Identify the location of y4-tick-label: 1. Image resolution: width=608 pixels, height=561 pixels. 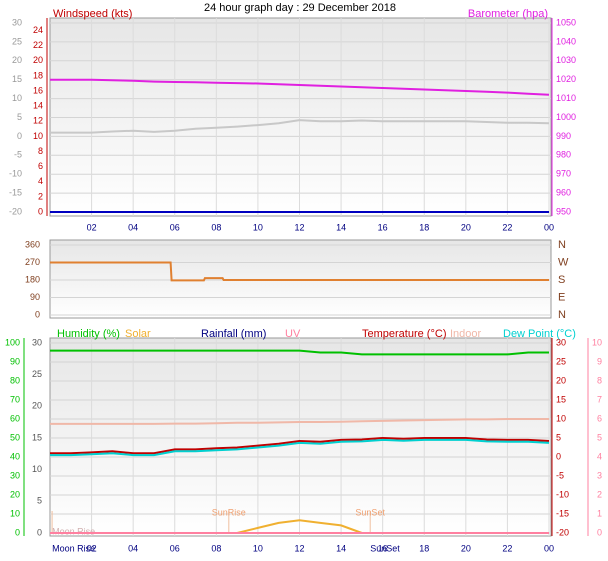
(599, 513).